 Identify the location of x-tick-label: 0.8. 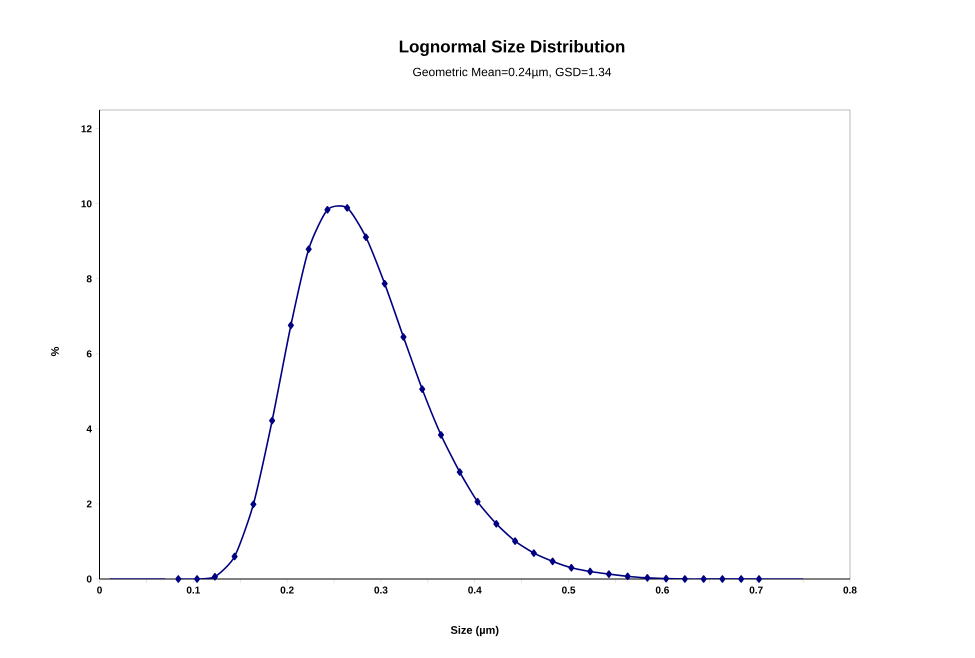
(850, 590).